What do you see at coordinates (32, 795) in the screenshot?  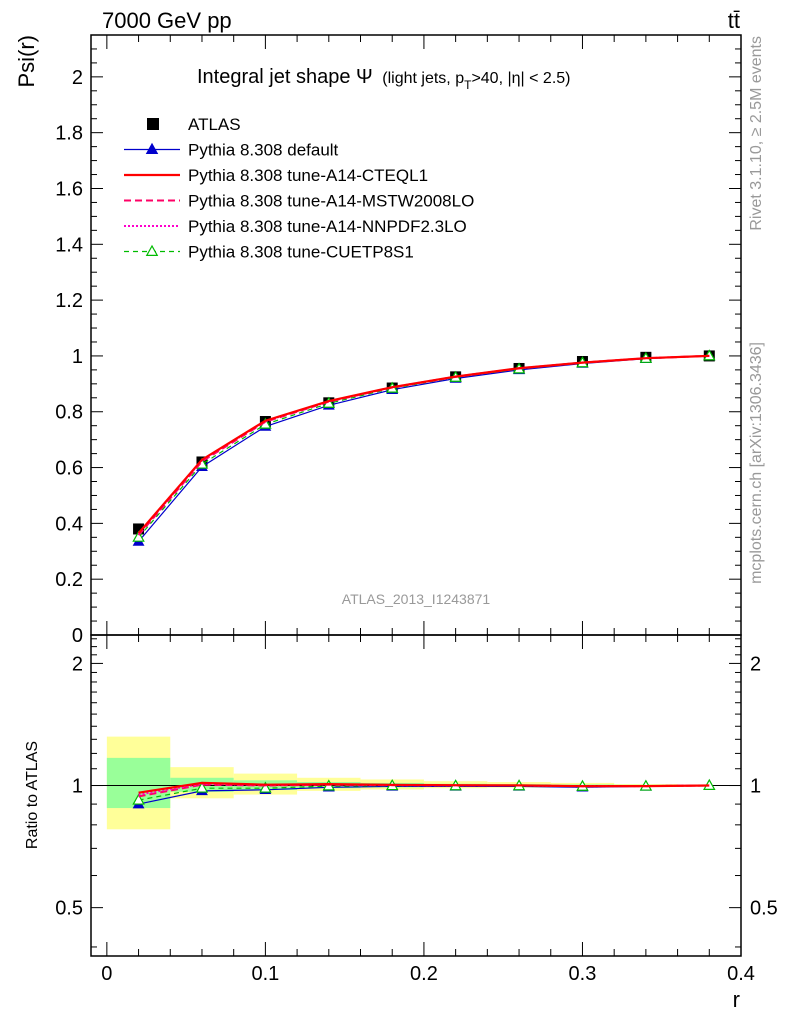 I see `ratio-y-axis-label: Ratio to ATLAS` at bounding box center [32, 795].